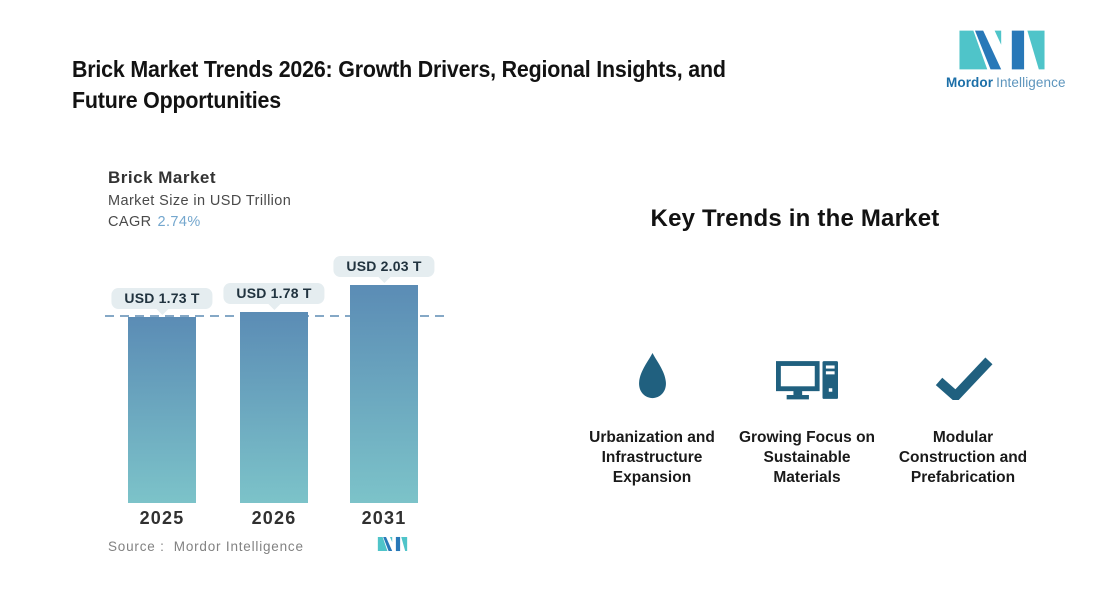  What do you see at coordinates (963, 375) in the screenshot?
I see `checkmark-icon` at bounding box center [963, 375].